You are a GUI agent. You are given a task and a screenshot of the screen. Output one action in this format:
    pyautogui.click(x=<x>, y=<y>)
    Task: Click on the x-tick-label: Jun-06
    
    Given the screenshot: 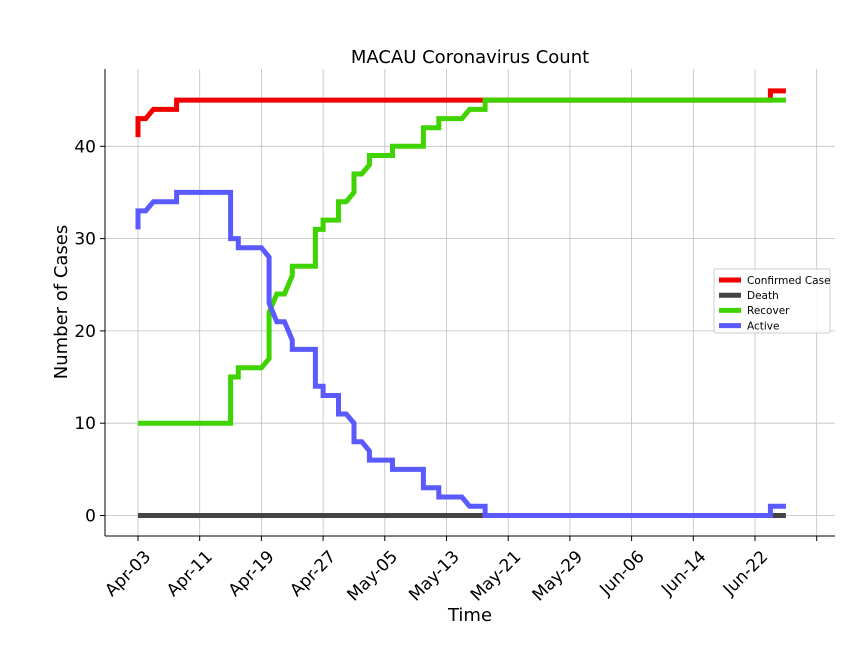 What is the action you would take?
    pyautogui.click(x=621, y=573)
    